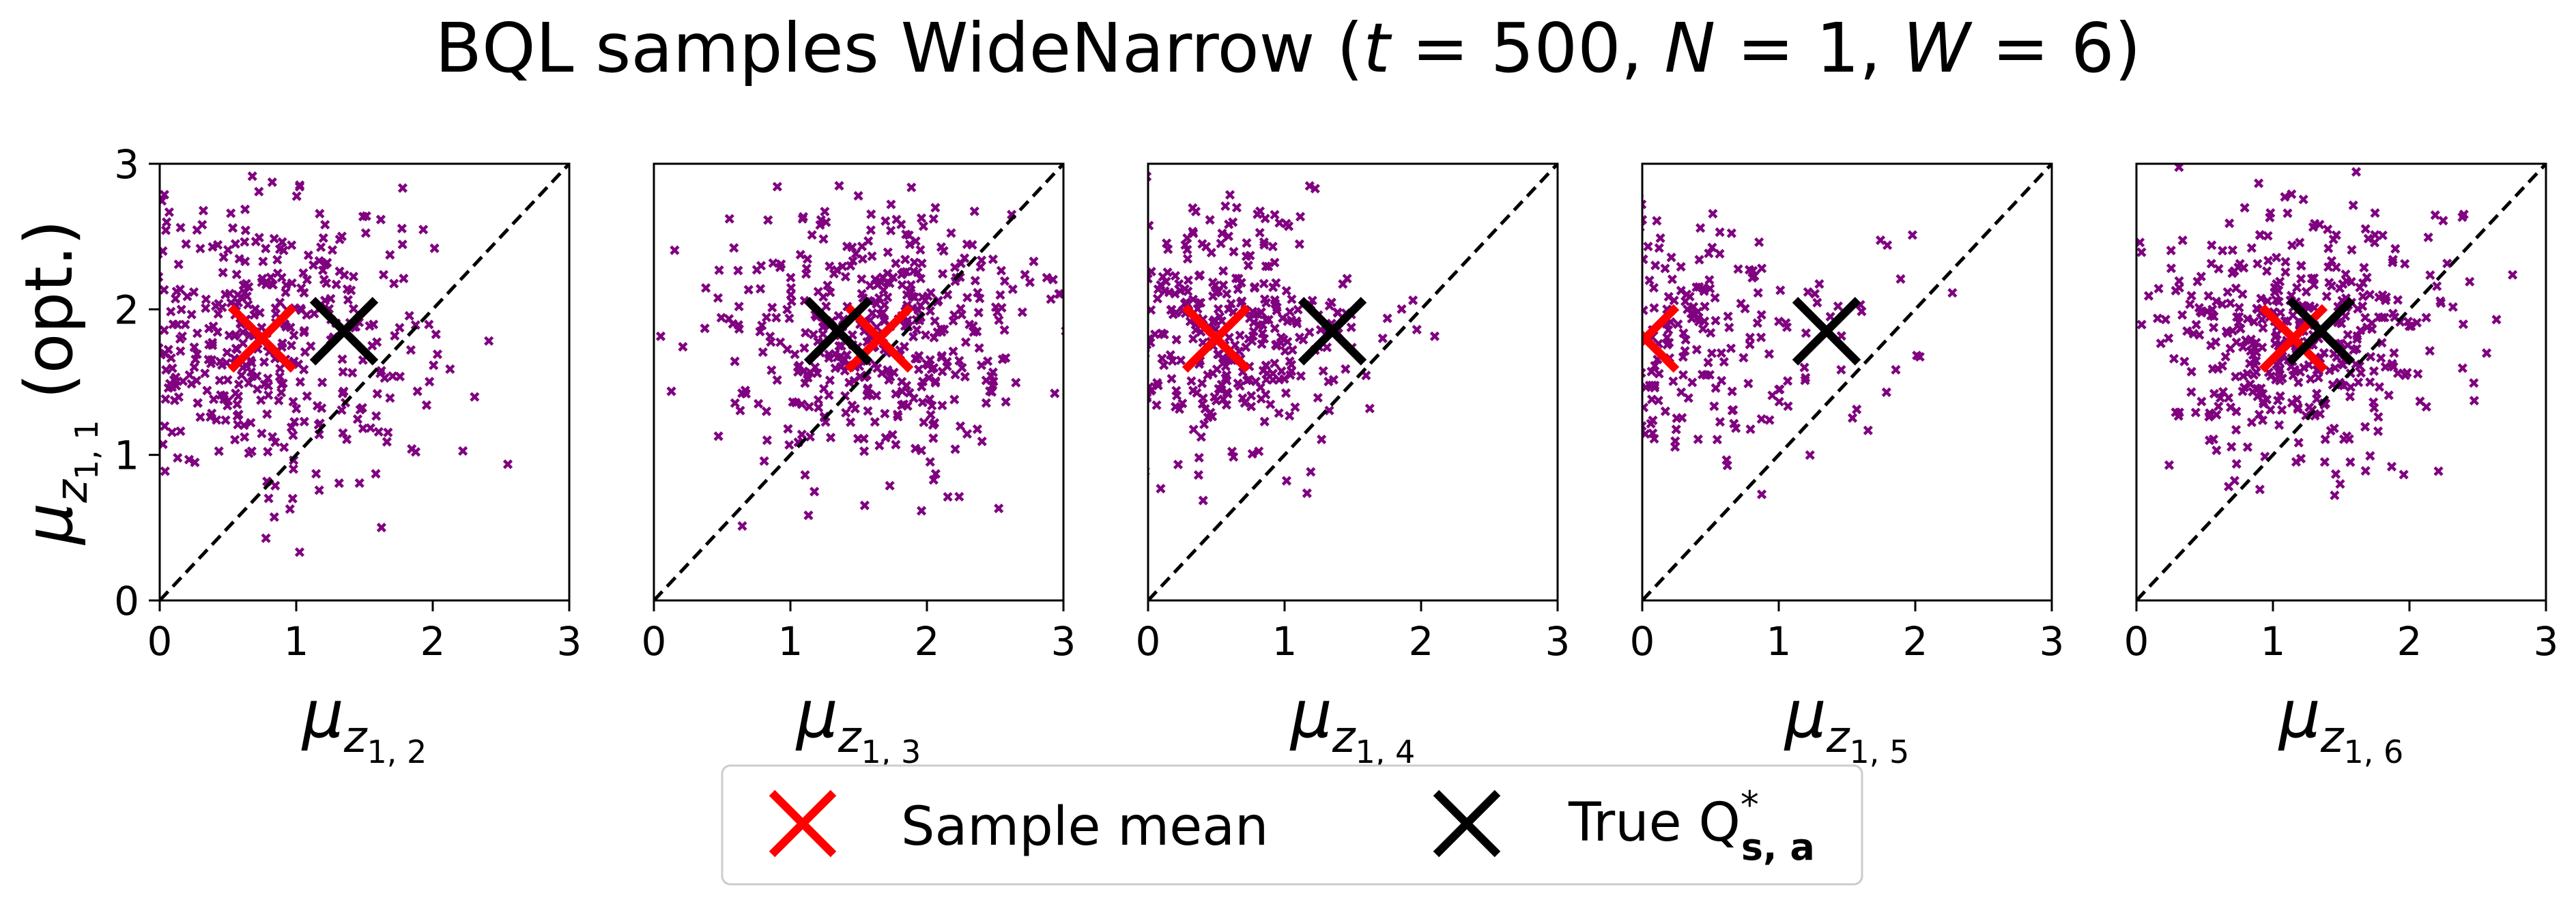 The height and width of the screenshot is (915, 2576). I want to click on x-axis-label: μz1, 2, so click(364, 723).